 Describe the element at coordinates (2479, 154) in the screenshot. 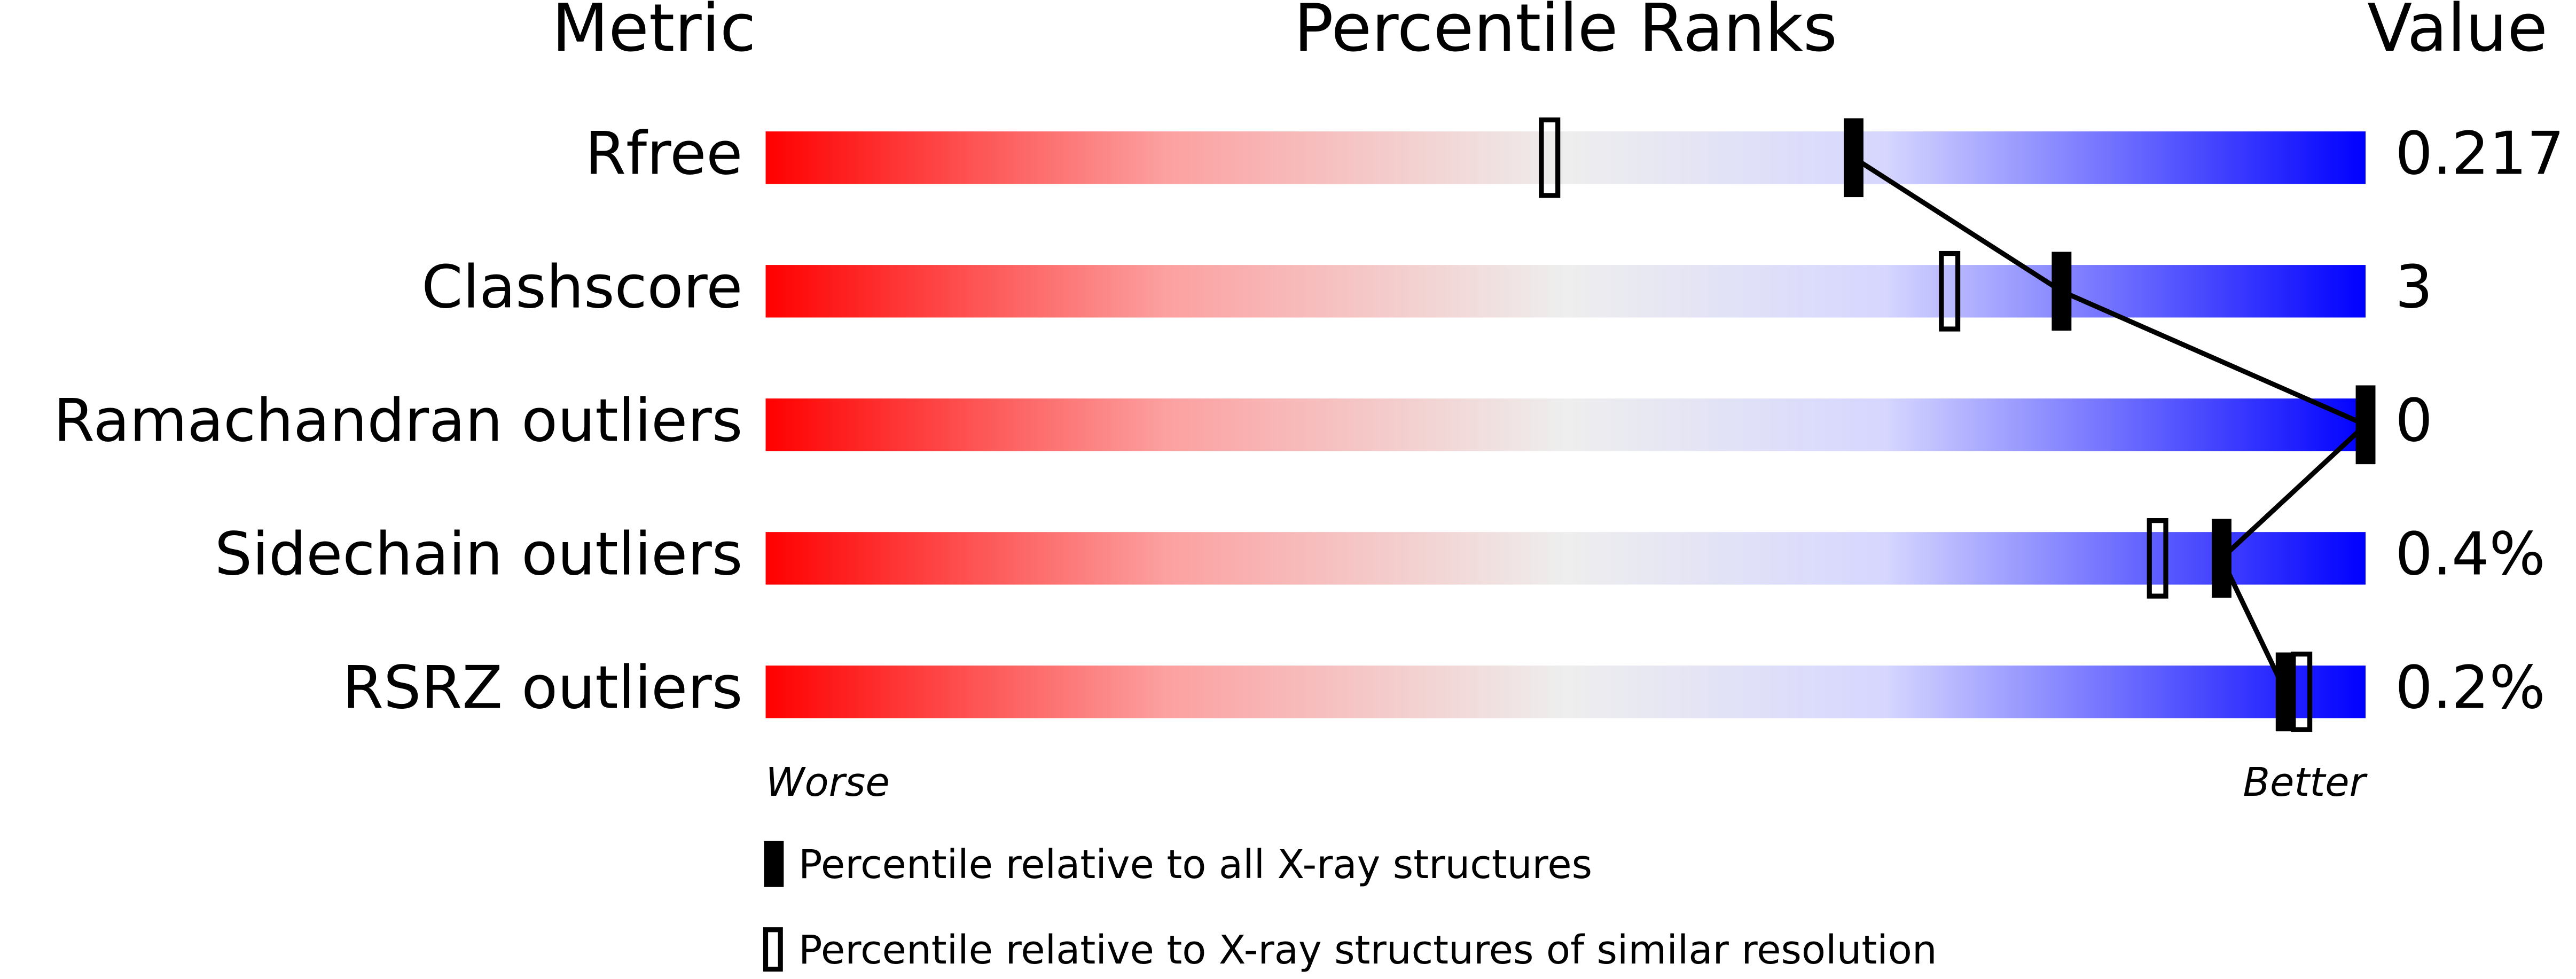

I see `metric-value: 0.217` at that location.